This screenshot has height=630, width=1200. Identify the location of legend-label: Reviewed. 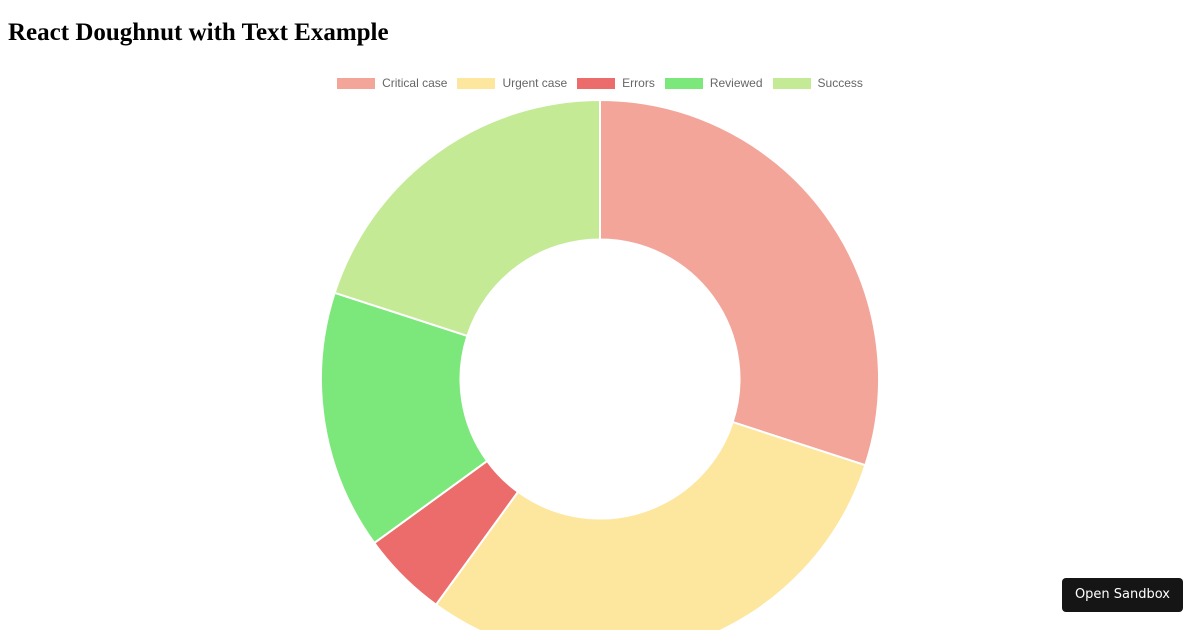
(736, 83).